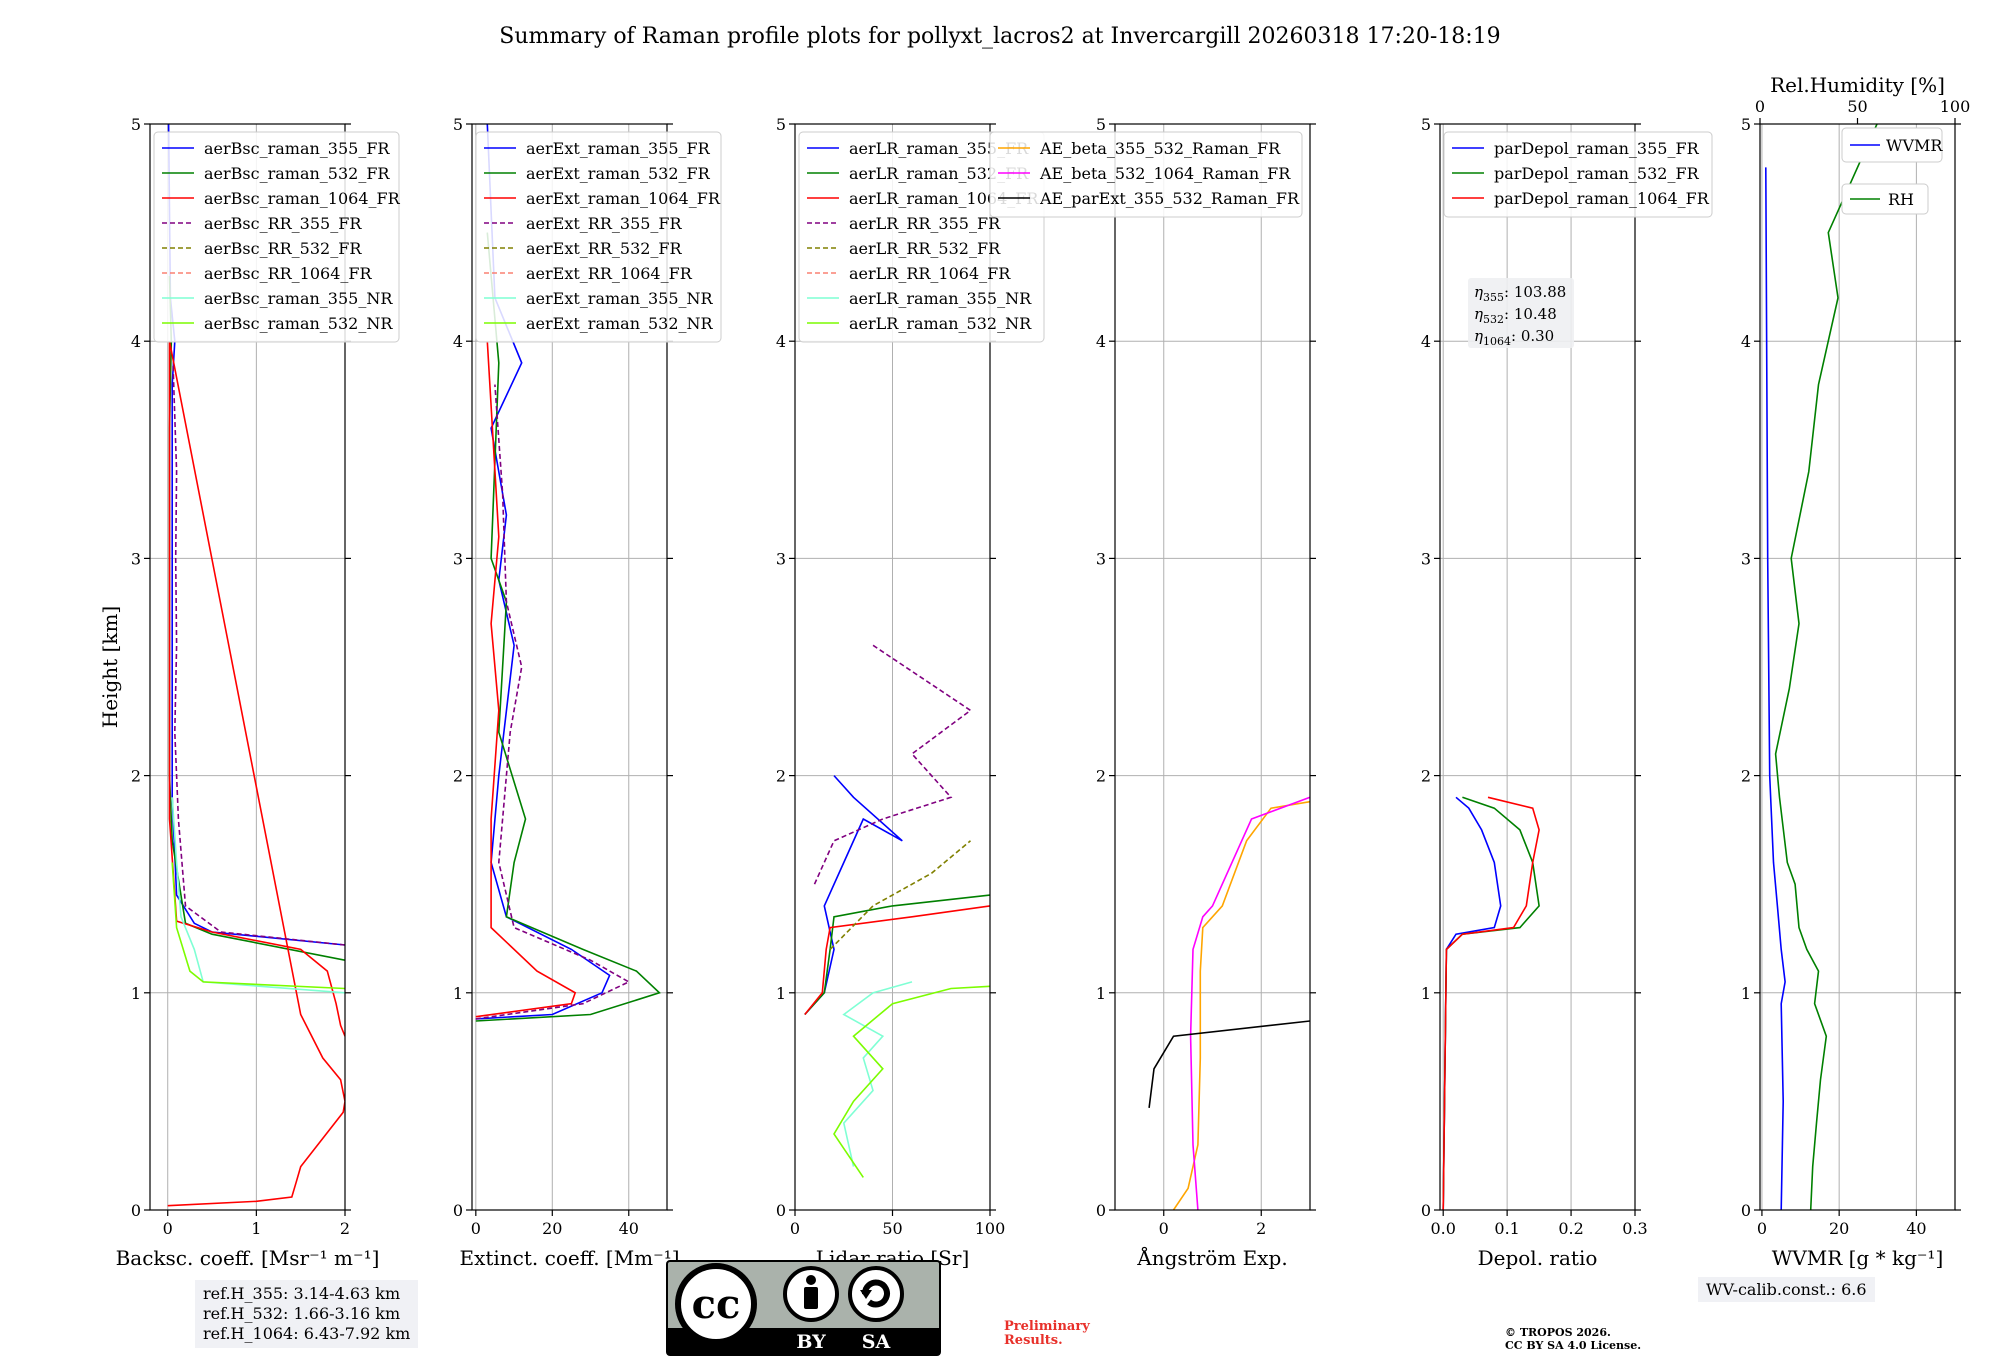 The width and height of the screenshot is (2000, 1360). What do you see at coordinates (569, 1258) in the screenshot?
I see `x-axis-label: Extinct. coeff. [Mm⁻¹]` at bounding box center [569, 1258].